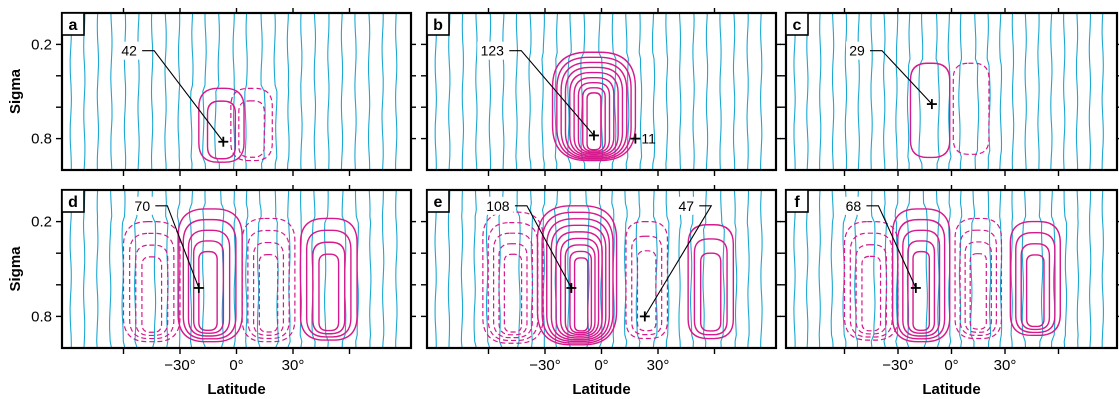 This screenshot has height=399, width=1119. Describe the element at coordinates (438, 202) in the screenshot. I see `panel-letter: e` at that location.